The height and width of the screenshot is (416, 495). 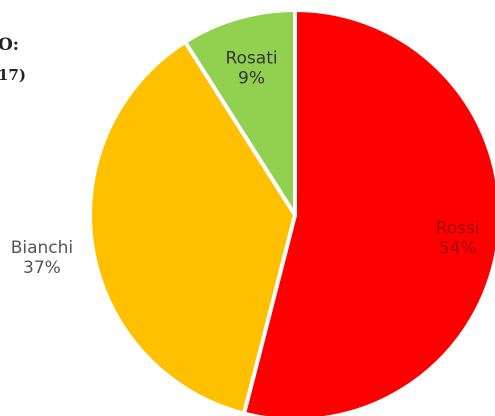 What do you see at coordinates (240, 112) in the screenshot?
I see `pie-slice` at bounding box center [240, 112].